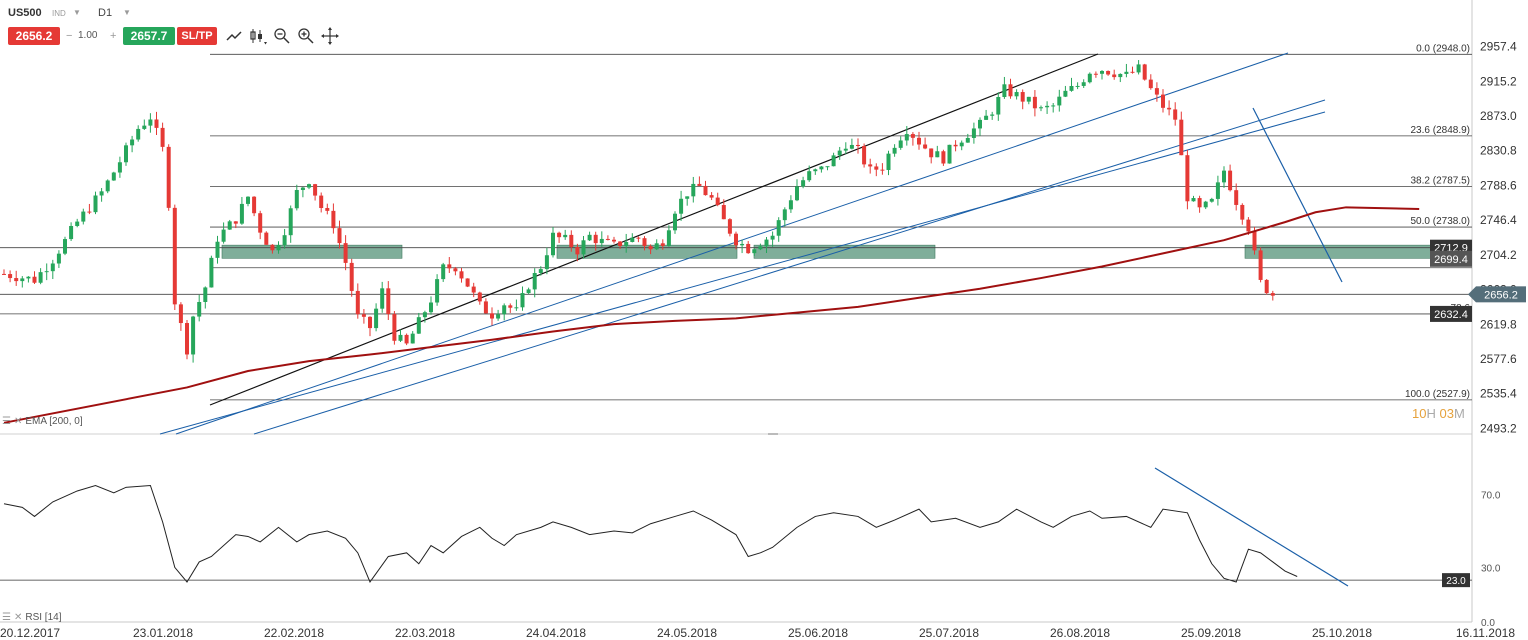  Describe the element at coordinates (647, 251) in the screenshot. I see `support-zone` at that location.